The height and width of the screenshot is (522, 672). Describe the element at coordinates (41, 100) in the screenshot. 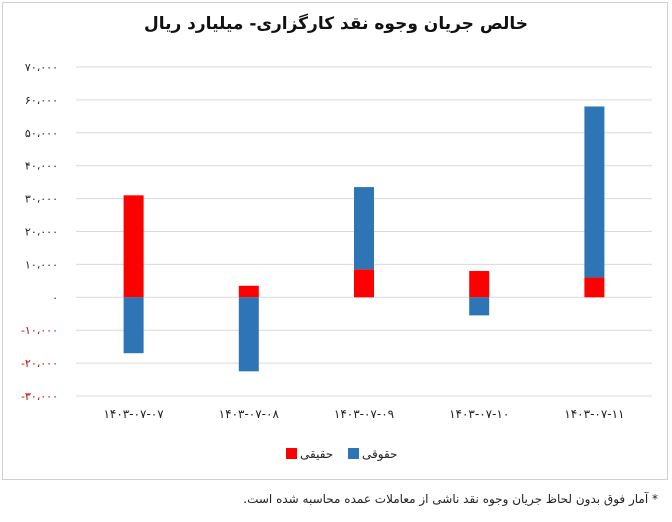

I see `y-tick-label: ۶۰،۰۰۰` at that location.